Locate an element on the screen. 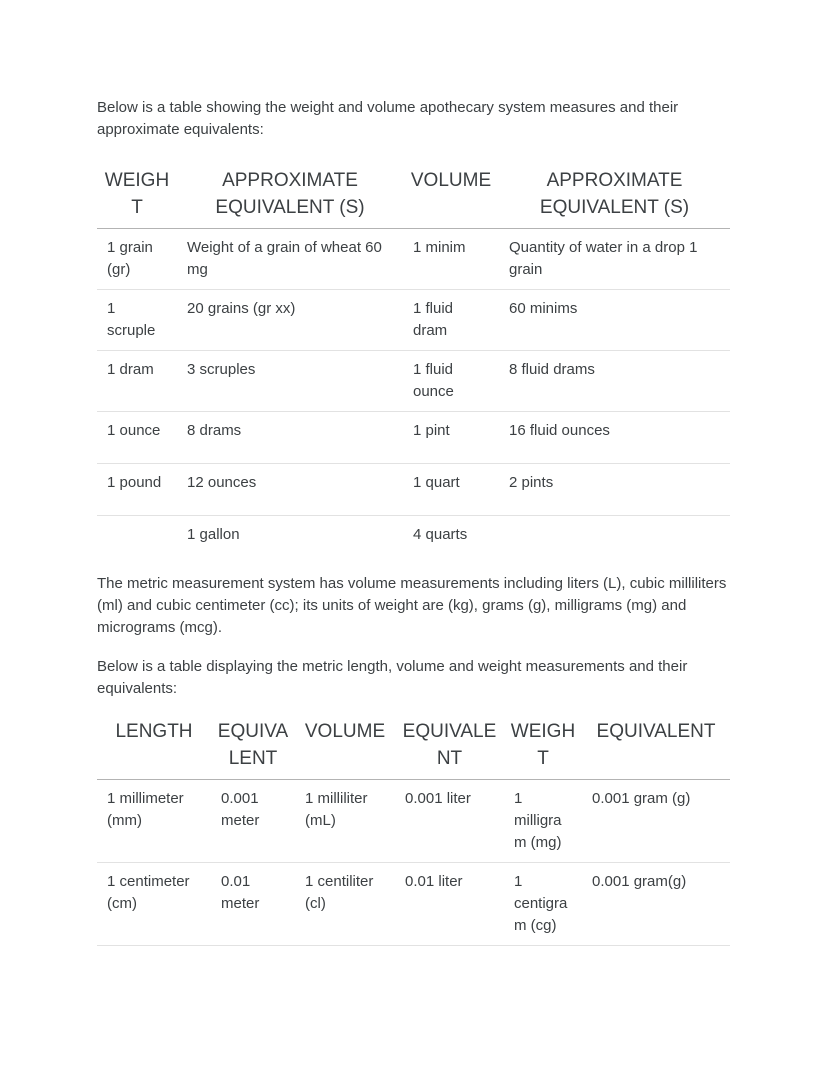 The height and width of the screenshot is (1071, 828). column-header-approx-equivalent-volume: APPROXIMATE EQUIVALENT (S) is located at coordinates (614, 194).